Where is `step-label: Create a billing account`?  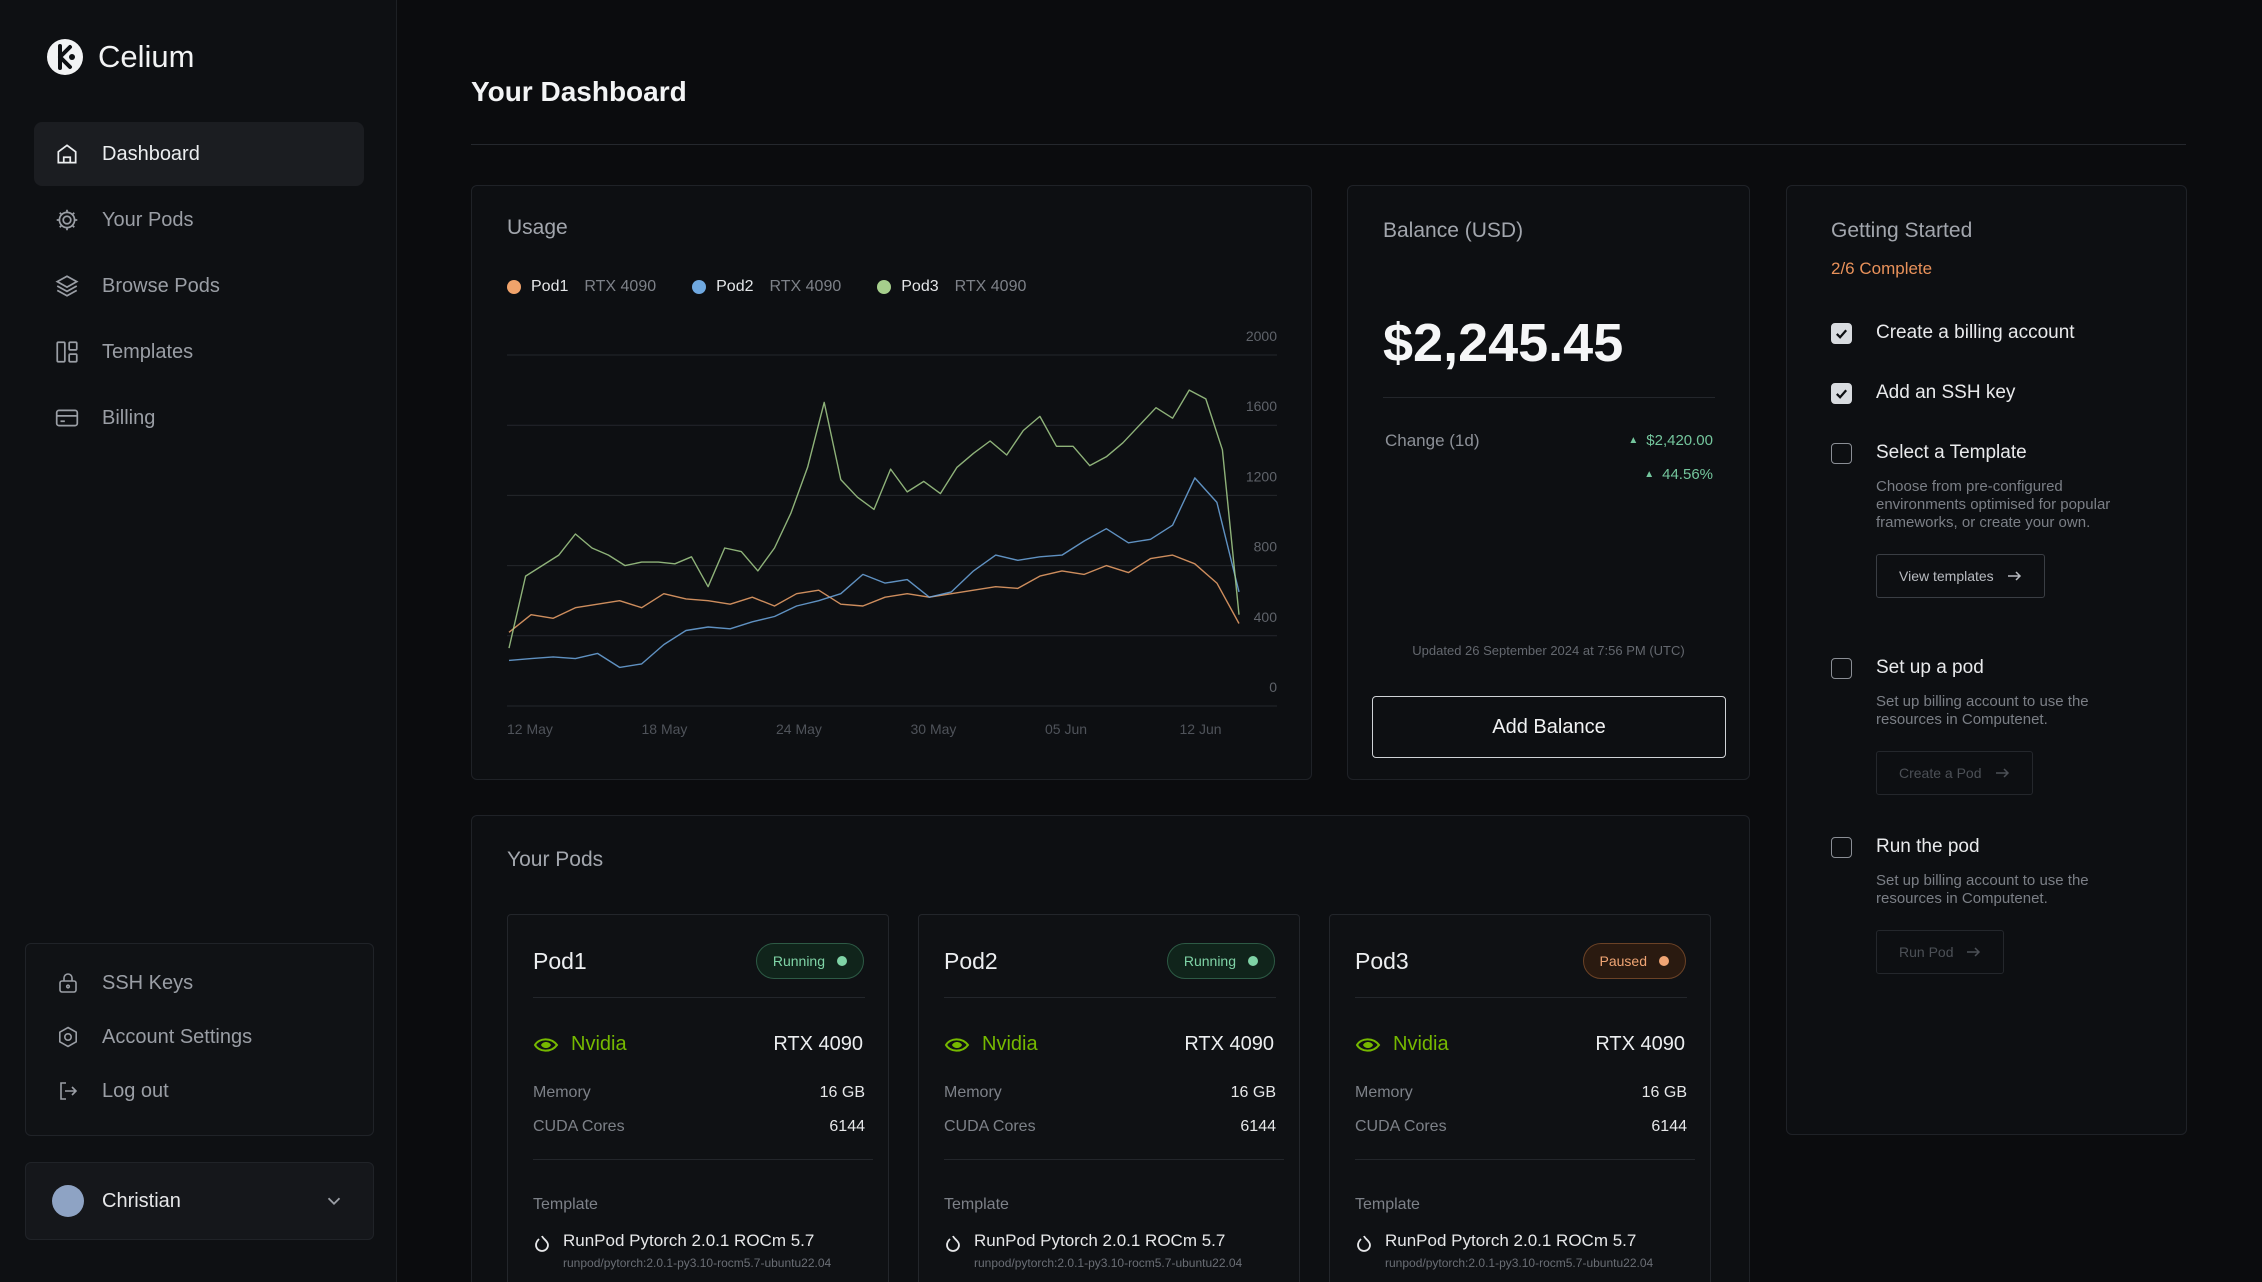
step-label: Create a billing account is located at coordinates (1975, 332).